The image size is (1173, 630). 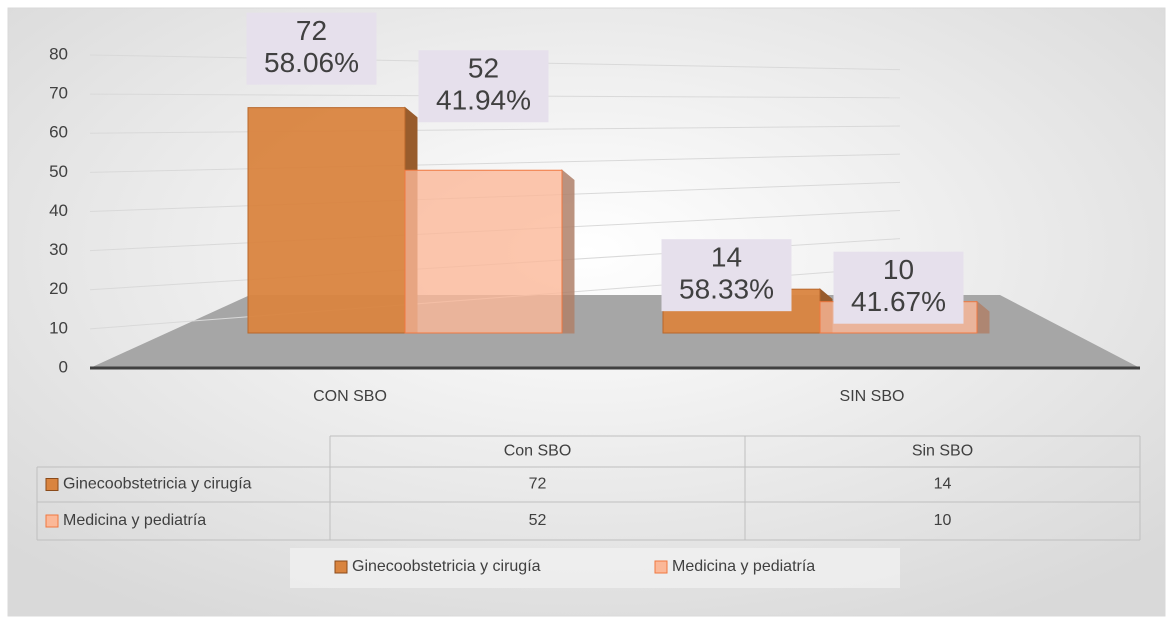 I want to click on data-label: 10, so click(x=898, y=269).